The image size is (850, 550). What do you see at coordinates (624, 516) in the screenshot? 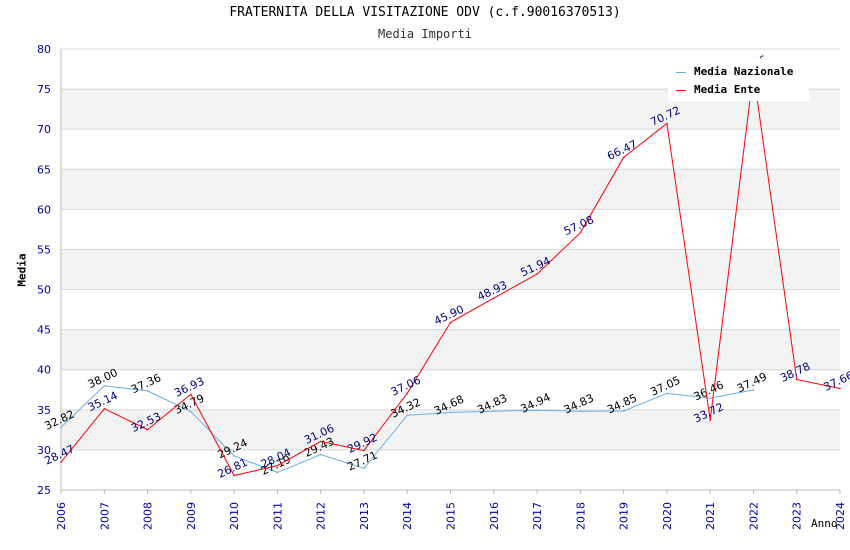
I see `x-tick-label: 2019` at bounding box center [624, 516].